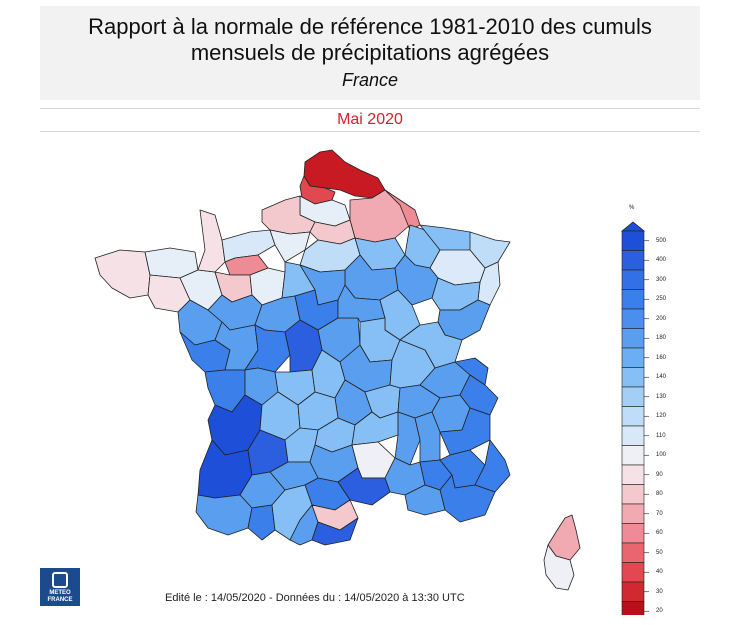 The height and width of the screenshot is (625, 740). What do you see at coordinates (659, 474) in the screenshot?
I see `legend-tick-label: 90` at bounding box center [659, 474].